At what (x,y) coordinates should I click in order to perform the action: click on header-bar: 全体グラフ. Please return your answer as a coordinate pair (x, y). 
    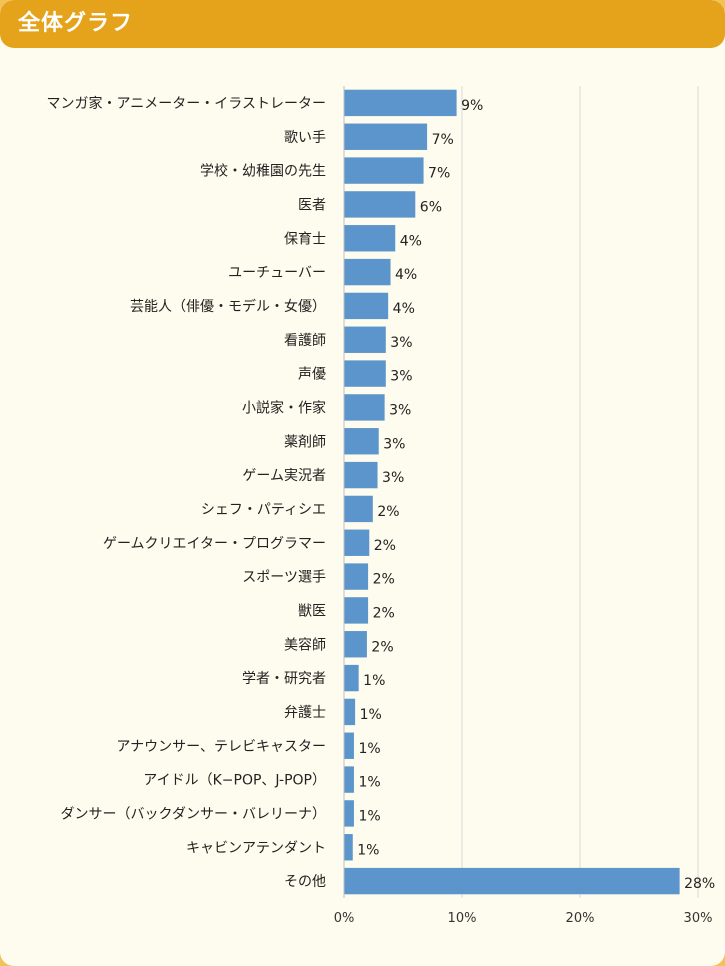
    Looking at the image, I should click on (362, 24).